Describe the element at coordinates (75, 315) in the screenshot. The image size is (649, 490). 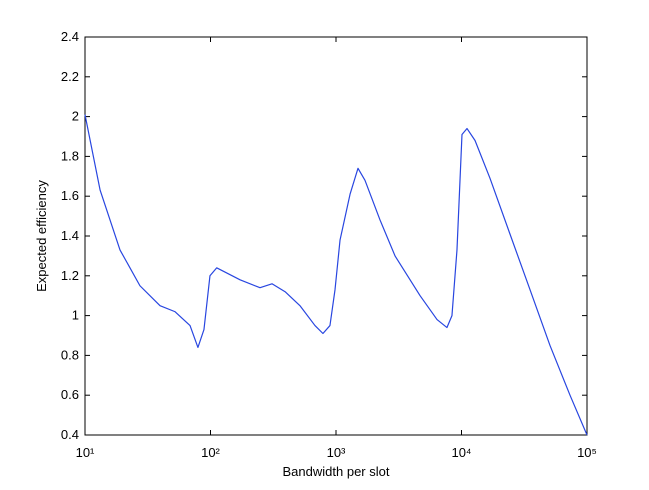
I see `y-tick-label: 1` at that location.